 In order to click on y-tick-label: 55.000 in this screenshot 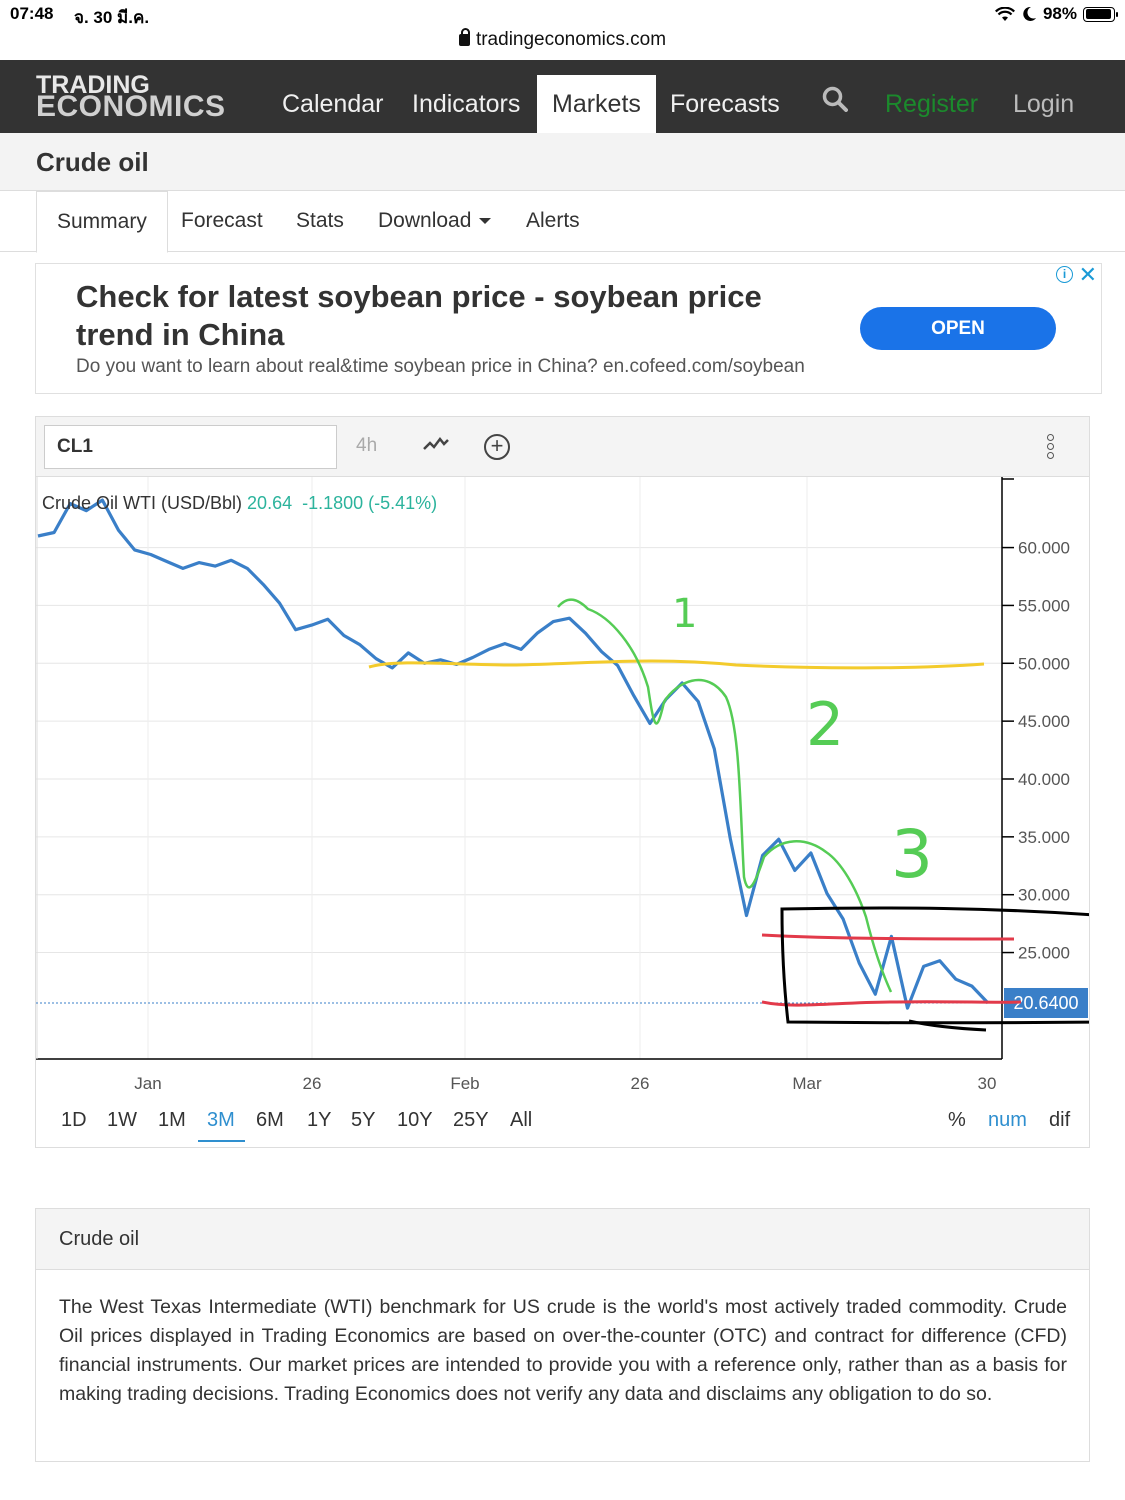, I will do `click(1044, 605)`.